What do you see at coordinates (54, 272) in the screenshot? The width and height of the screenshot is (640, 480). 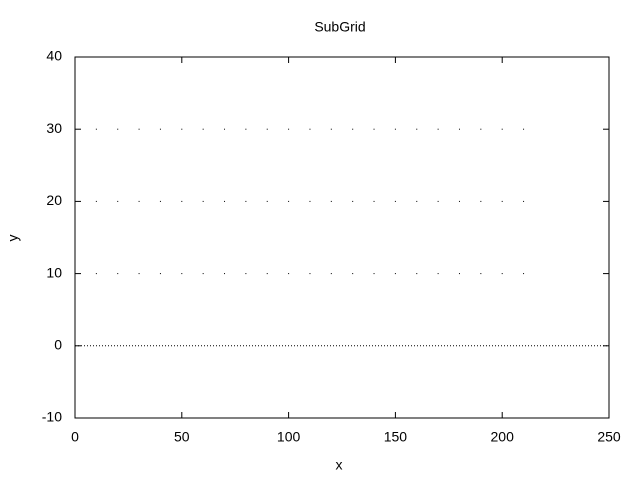 I see `y-tick-label: 10` at bounding box center [54, 272].